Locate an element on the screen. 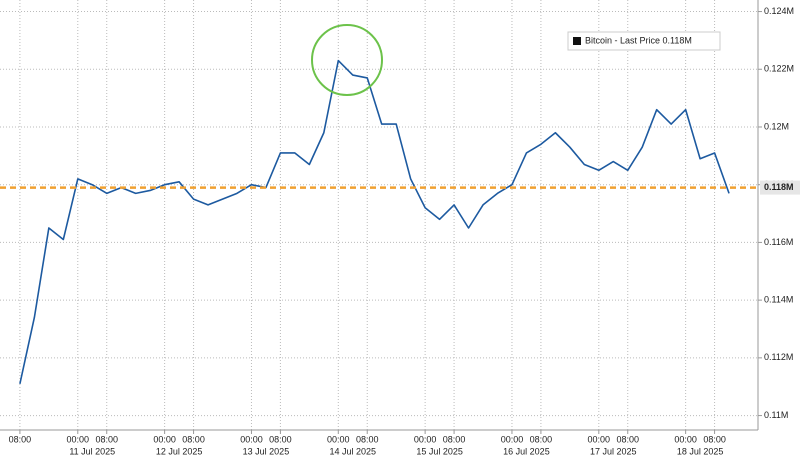 The image size is (800, 459). y-tick-label: 0.116M is located at coordinates (778, 242).